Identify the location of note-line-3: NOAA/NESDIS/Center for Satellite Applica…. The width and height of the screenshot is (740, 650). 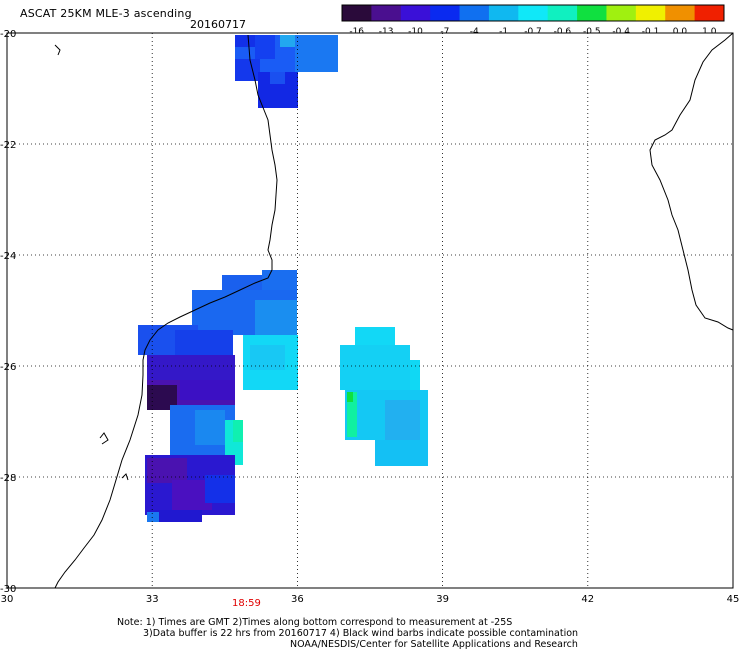
(434, 644).